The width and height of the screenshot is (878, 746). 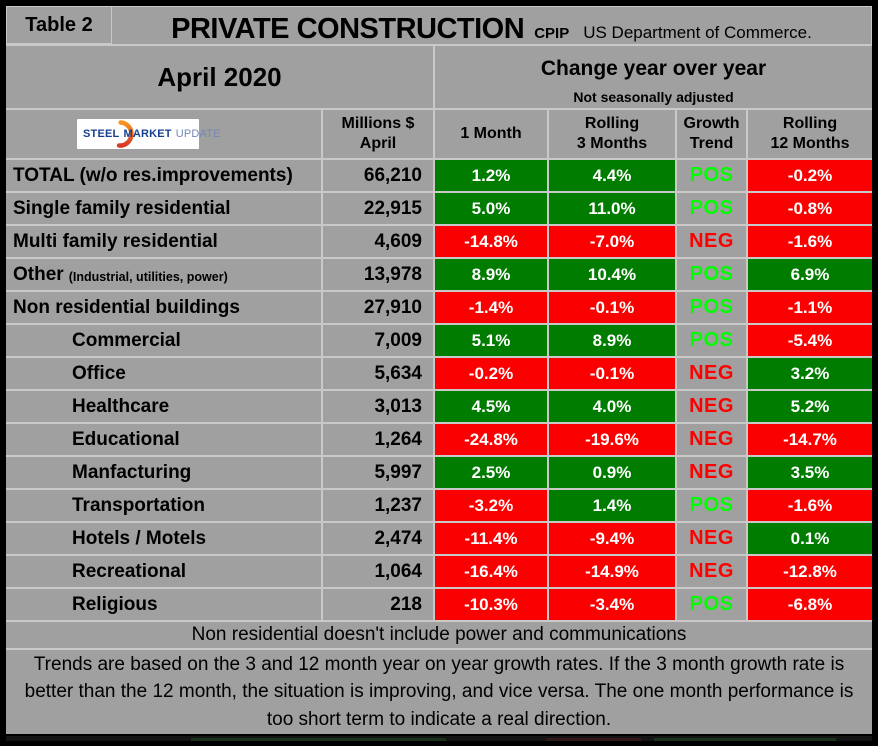 What do you see at coordinates (612, 175) in the screenshot?
I see `rolling-3-months-cell: 4.4%` at bounding box center [612, 175].